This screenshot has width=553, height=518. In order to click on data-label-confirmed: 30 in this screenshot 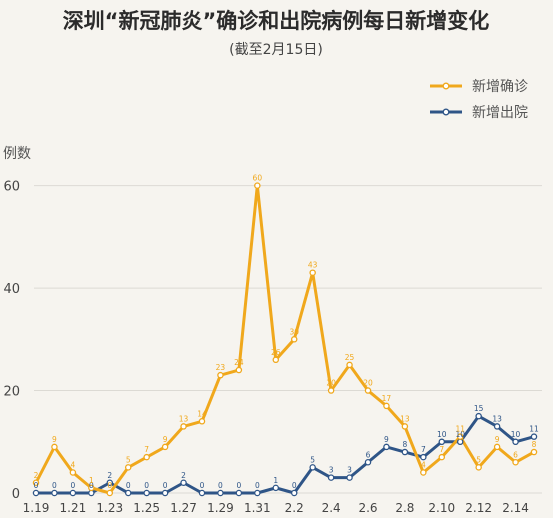, I will do `click(294, 331)`.